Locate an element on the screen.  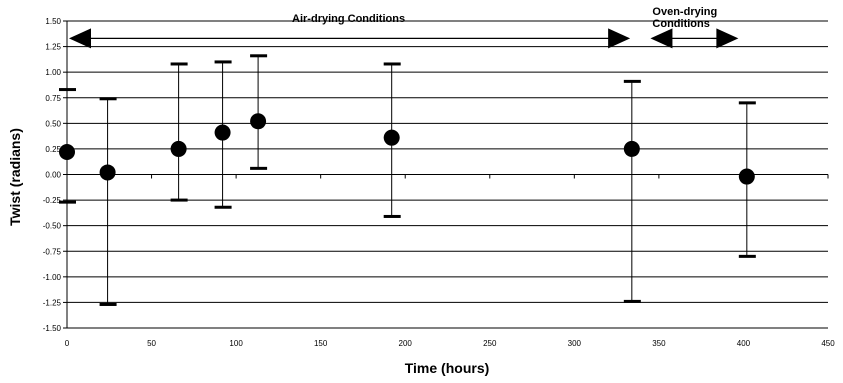
x-tick-label: 50 is located at coordinates (151, 343).